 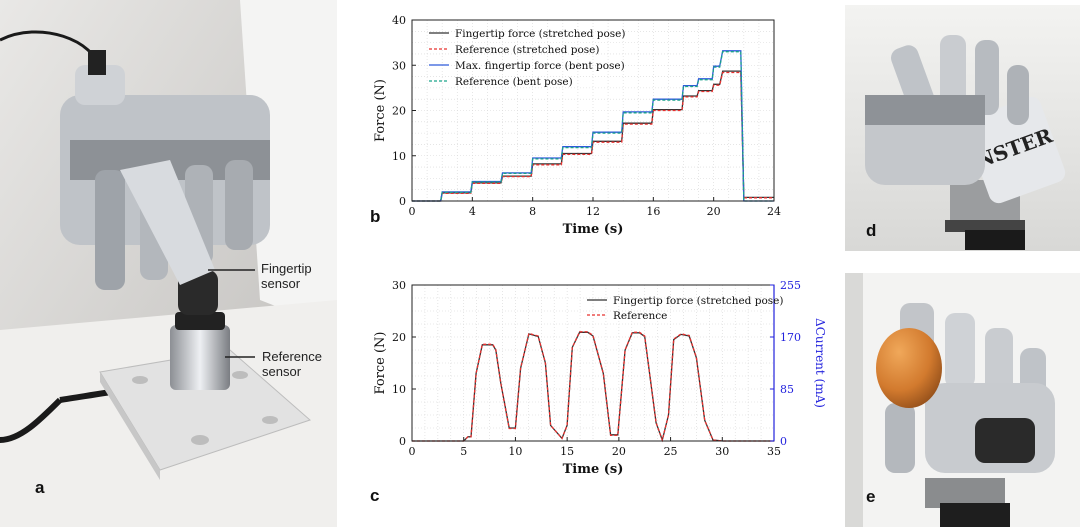 What do you see at coordinates (671, 451) in the screenshot?
I see `x-tick-label: 25` at bounding box center [671, 451].